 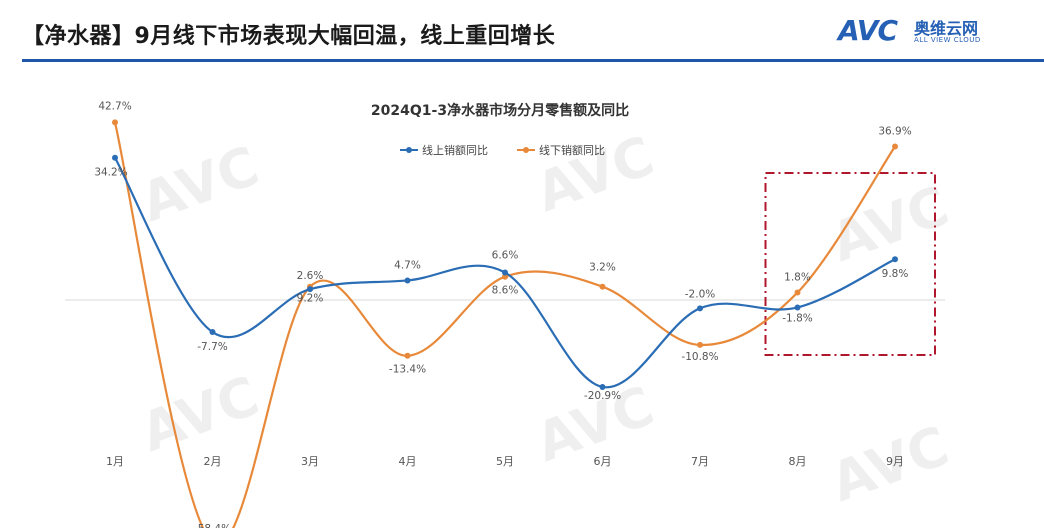 What do you see at coordinates (895, 461) in the screenshot?
I see `x-tick-label: 9月` at bounding box center [895, 461].